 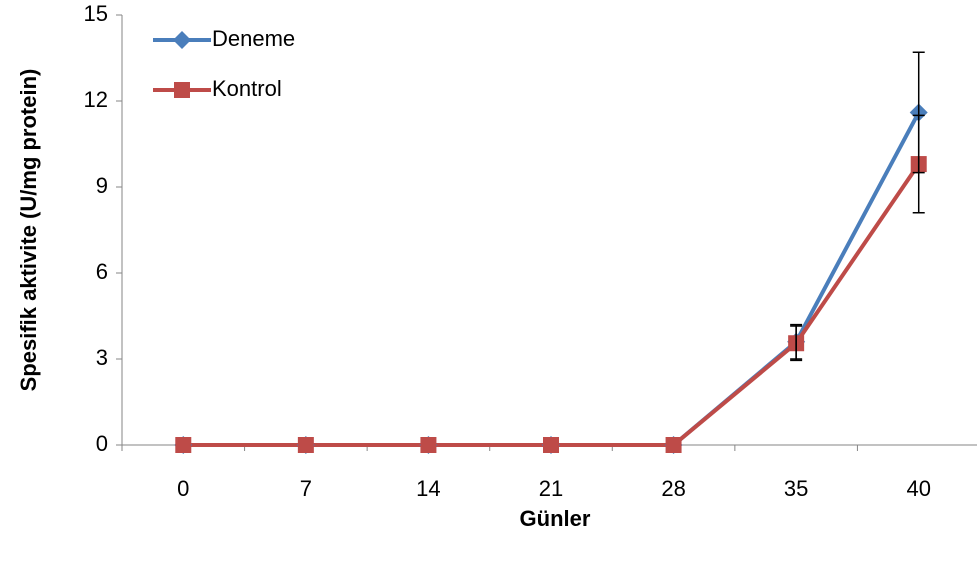 I want to click on x-axis-title: Günler, so click(x=555, y=518).